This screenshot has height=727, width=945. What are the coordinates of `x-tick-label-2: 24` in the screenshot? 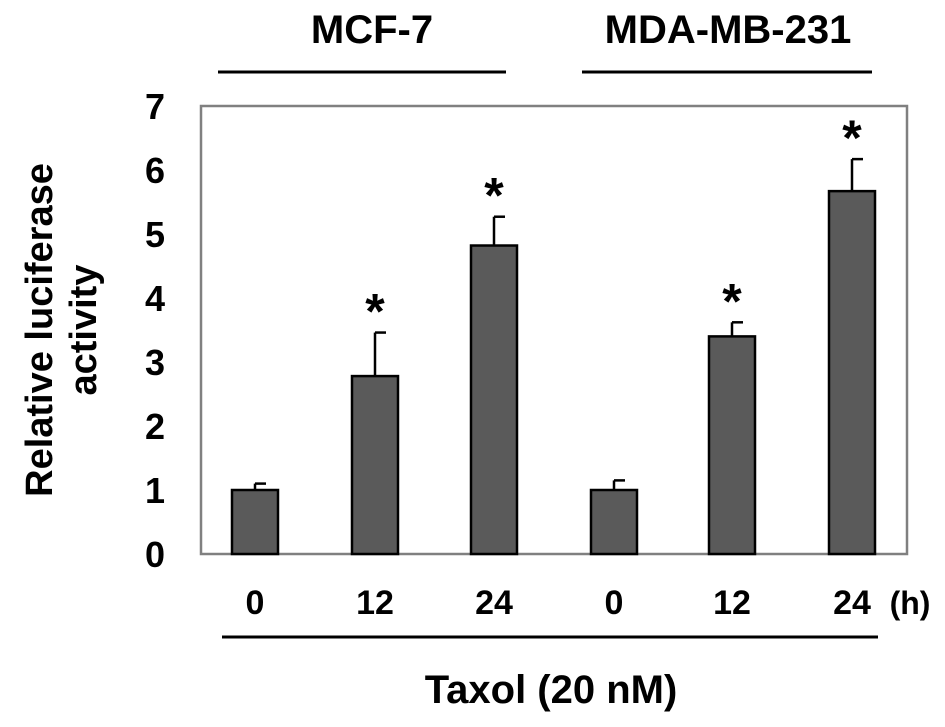 It's located at (494, 603).